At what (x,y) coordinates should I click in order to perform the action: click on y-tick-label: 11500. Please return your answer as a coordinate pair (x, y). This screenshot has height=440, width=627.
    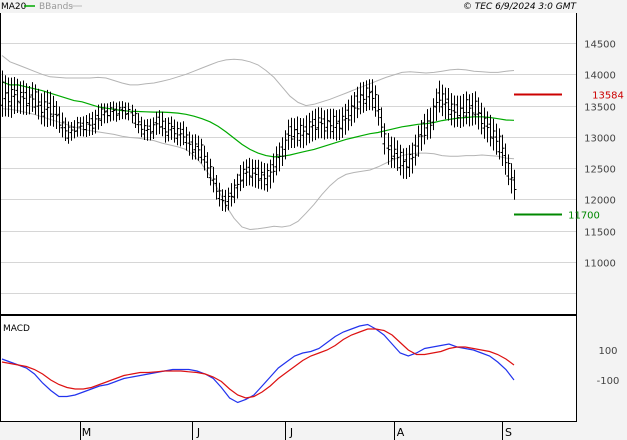
    Looking at the image, I should click on (600, 233).